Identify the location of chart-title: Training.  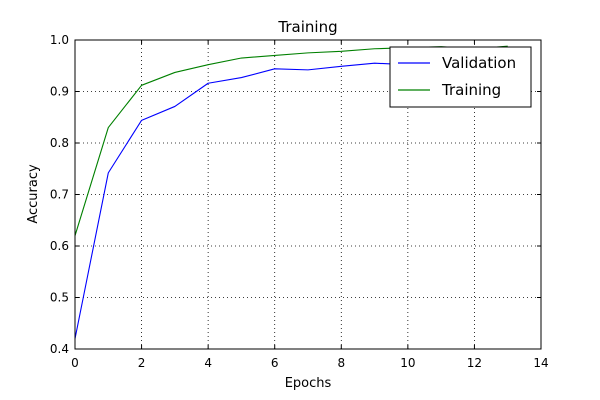
(307, 27).